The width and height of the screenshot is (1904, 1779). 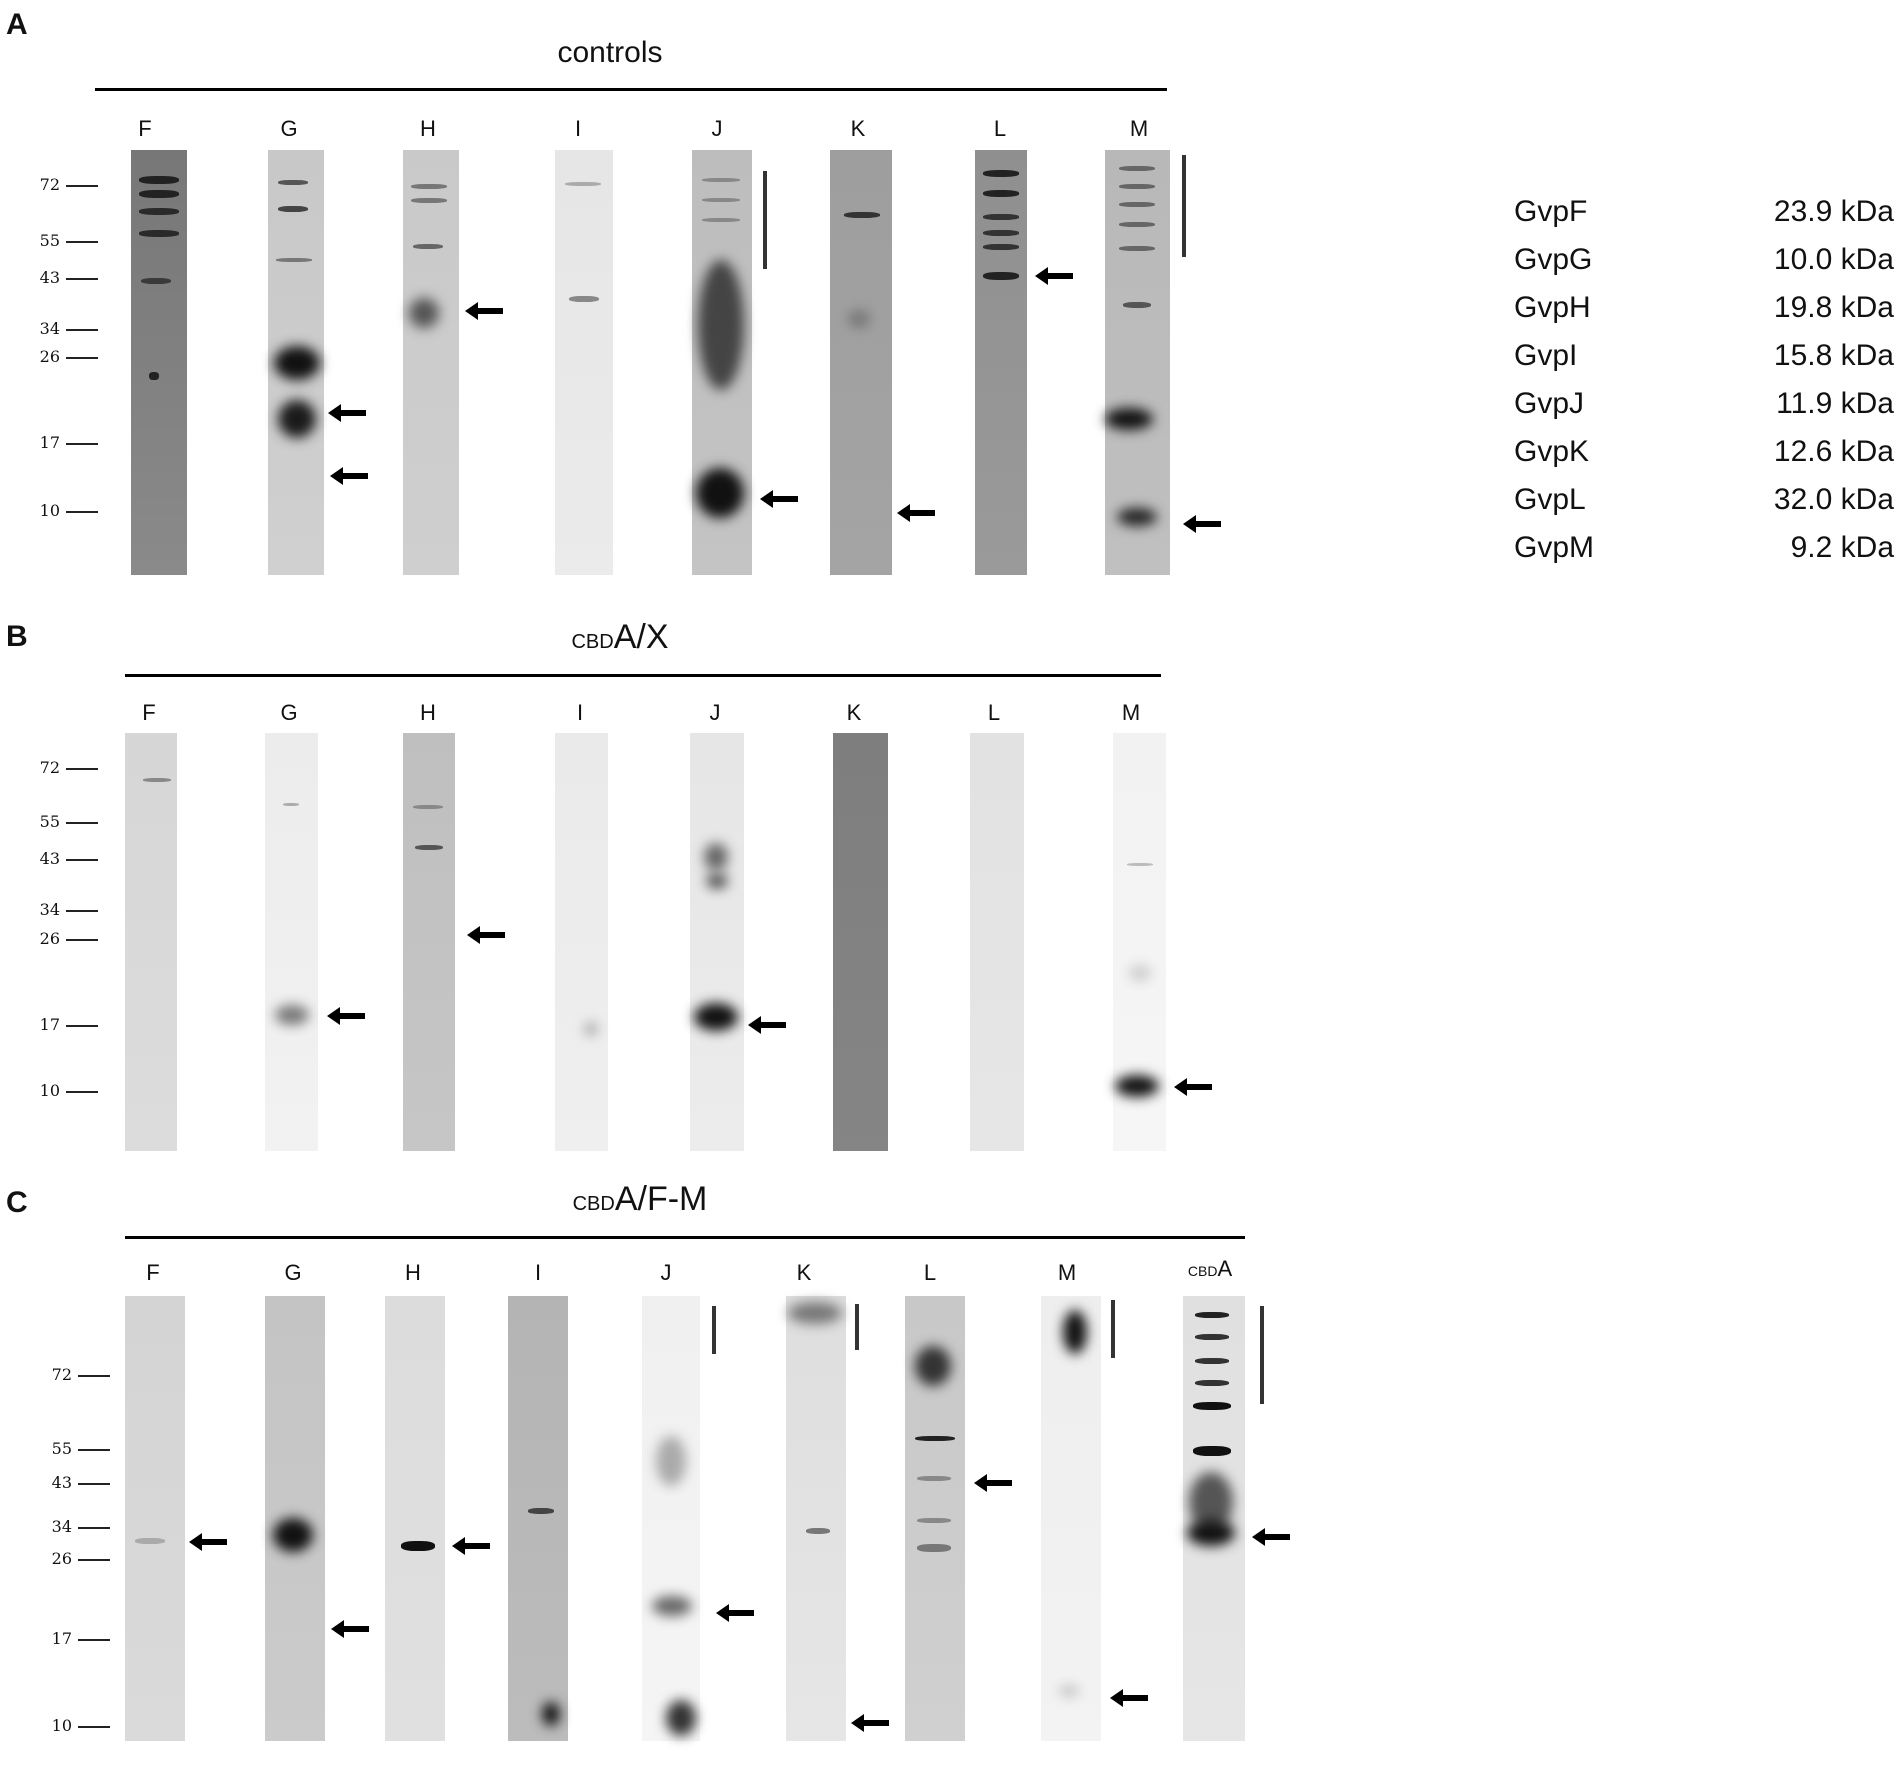 What do you see at coordinates (1067, 1272) in the screenshot?
I see `panel-c-lane-label: M` at bounding box center [1067, 1272].